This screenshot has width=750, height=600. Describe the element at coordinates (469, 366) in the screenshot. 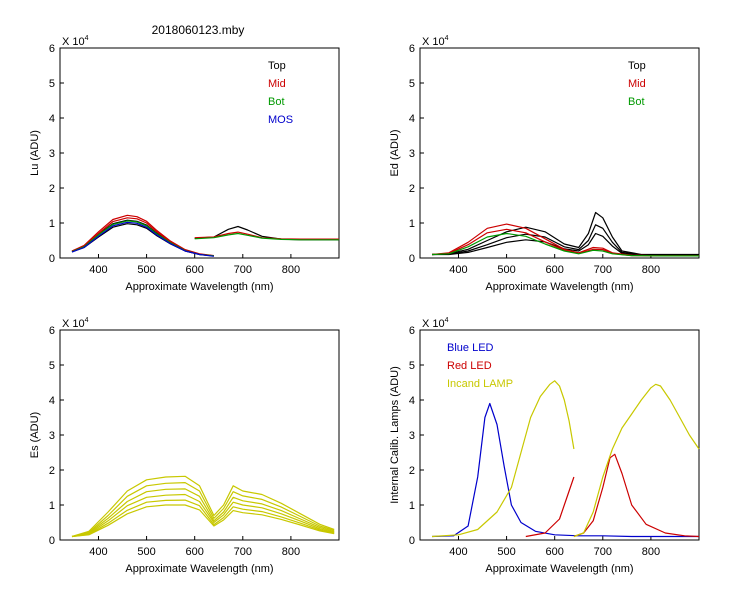

I see `legend-entry: Red LED` at that location.